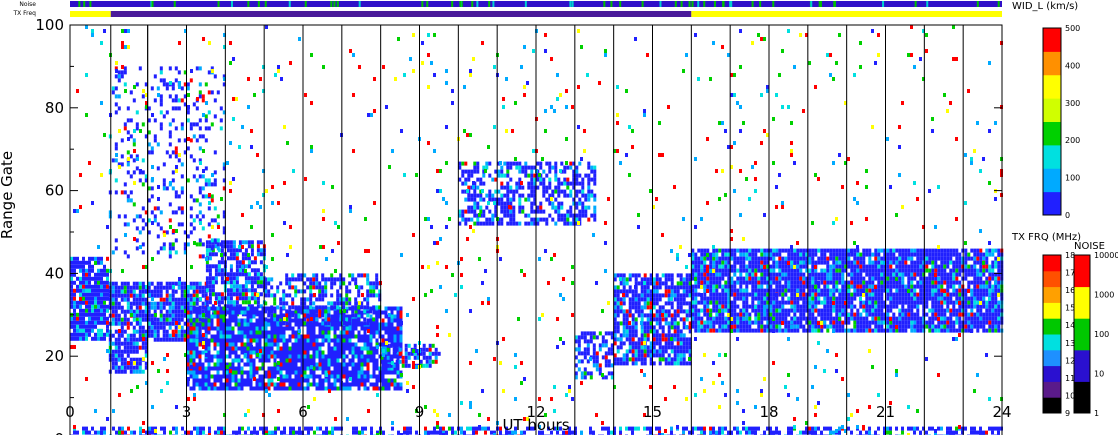 The height and width of the screenshot is (435, 1118). What do you see at coordinates (24, 13) in the screenshot?
I see `tx-freq-strip-label: TX Freq` at bounding box center [24, 13].